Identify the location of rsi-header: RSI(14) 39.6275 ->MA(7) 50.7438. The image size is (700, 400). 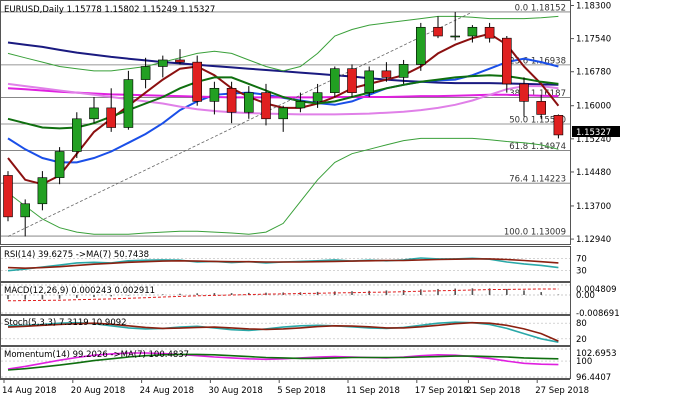
(76, 255).